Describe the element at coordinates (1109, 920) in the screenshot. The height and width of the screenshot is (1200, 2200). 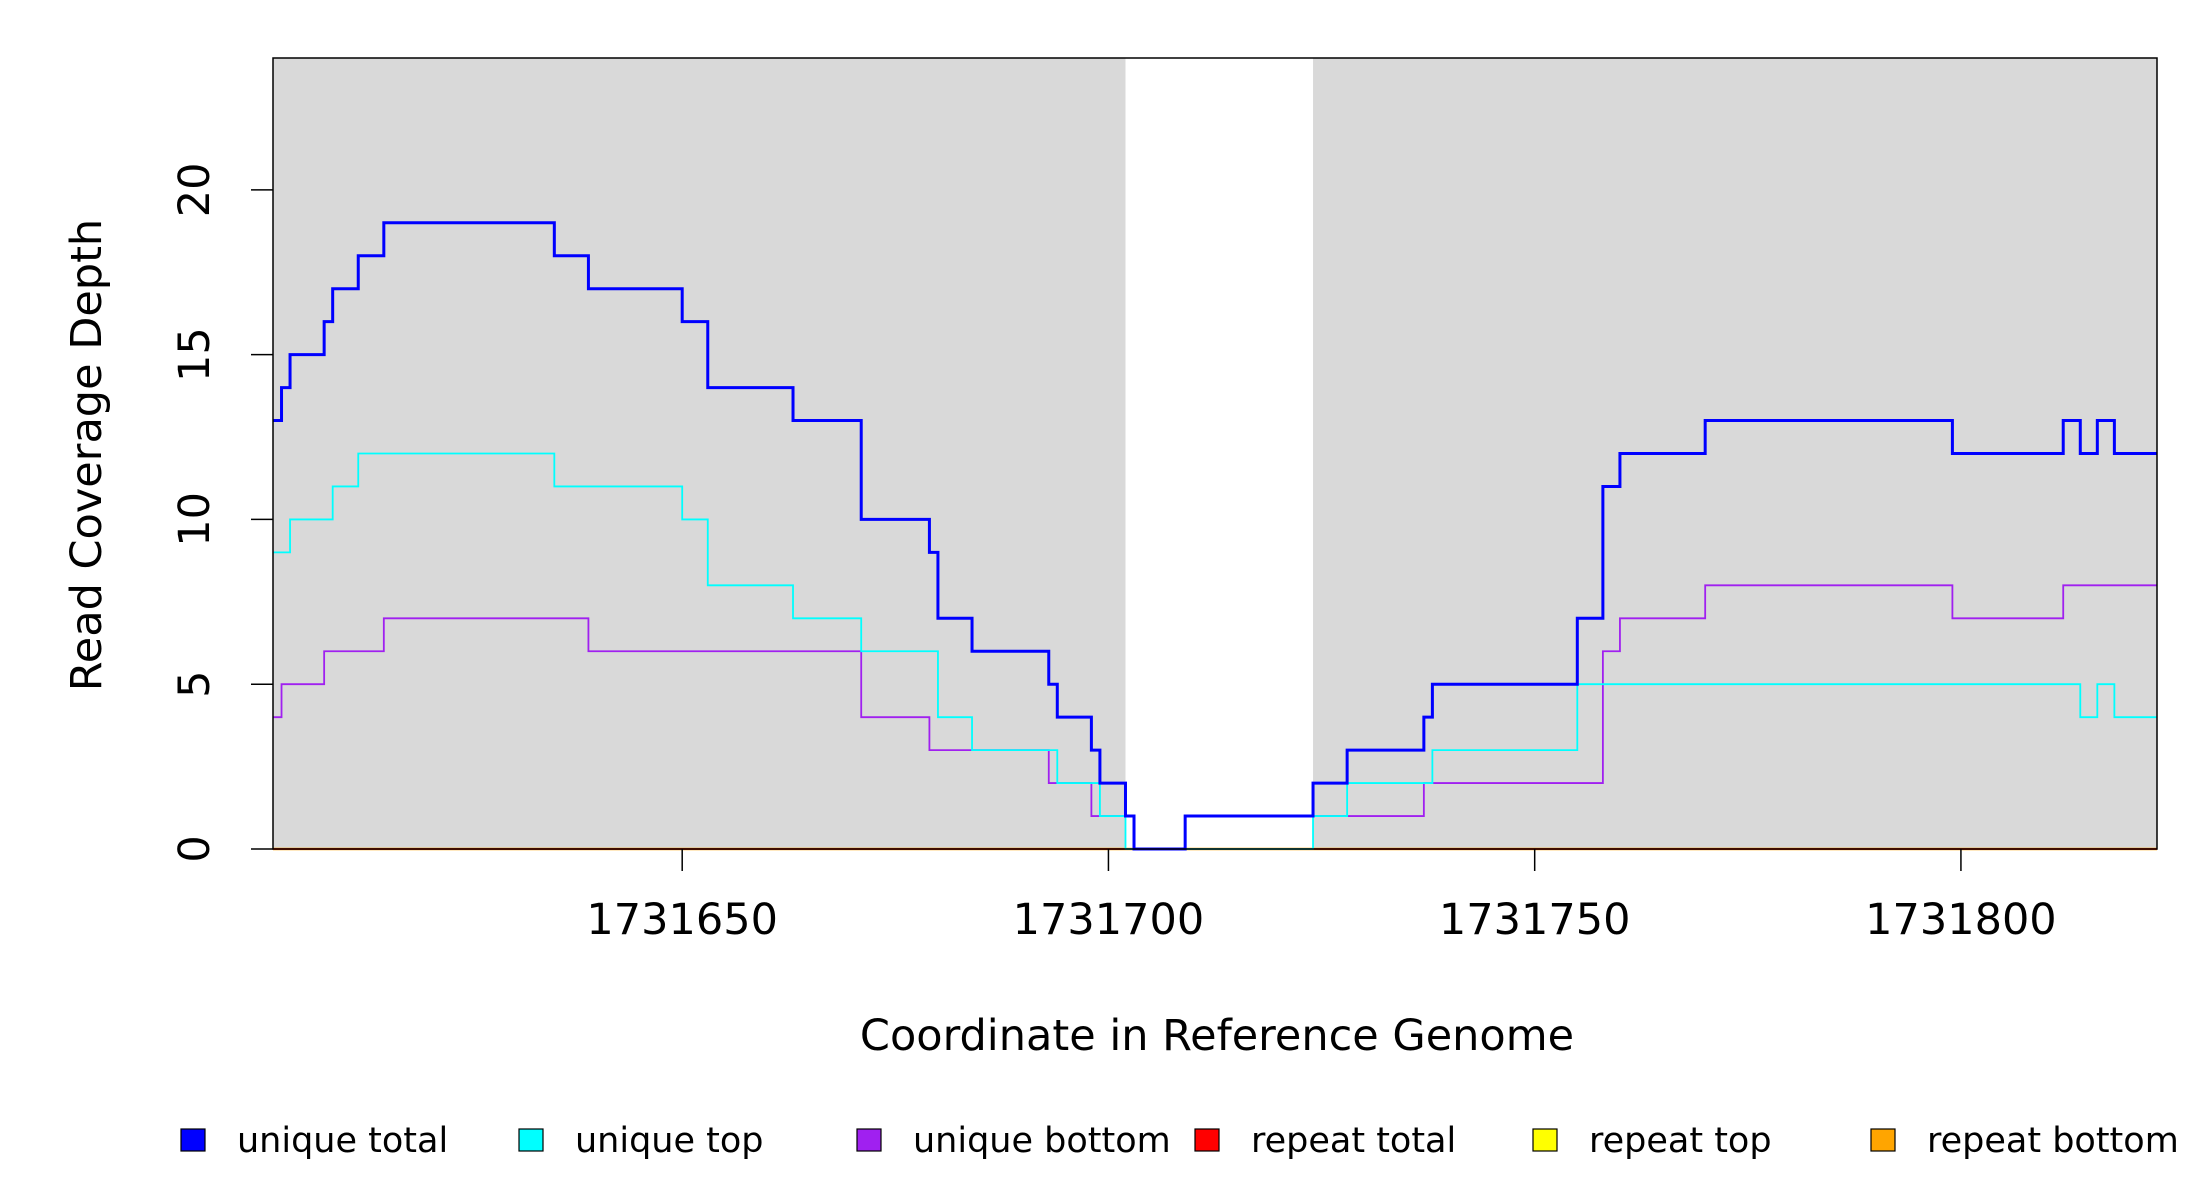
I see `x-tick-label: 1731700` at that location.